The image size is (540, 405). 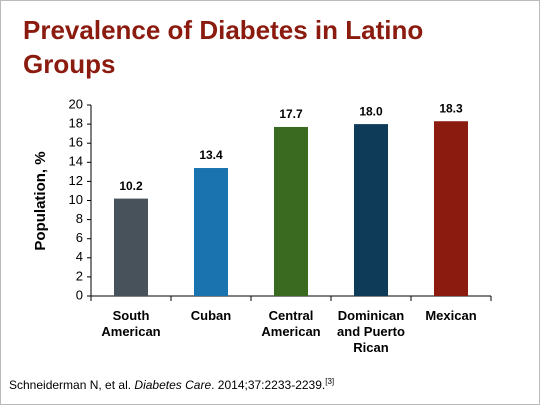 I want to click on x-tick-label: Dominican and Puerto Rican, so click(x=371, y=331).